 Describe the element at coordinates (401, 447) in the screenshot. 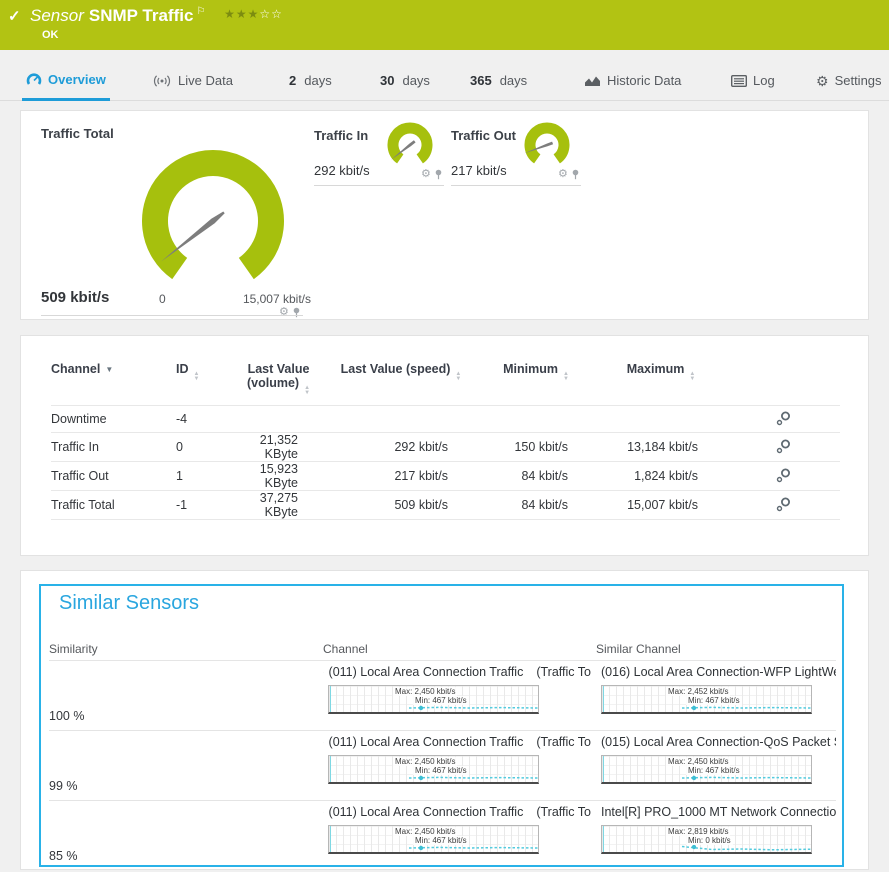

I see `cell-speed: 292 kbit/s` at that location.